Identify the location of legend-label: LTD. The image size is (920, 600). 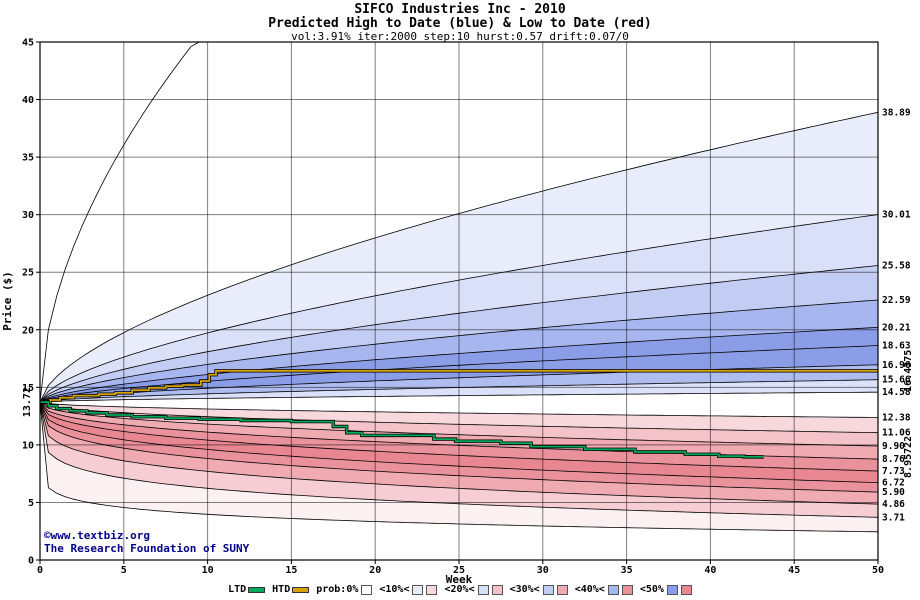
(237, 589).